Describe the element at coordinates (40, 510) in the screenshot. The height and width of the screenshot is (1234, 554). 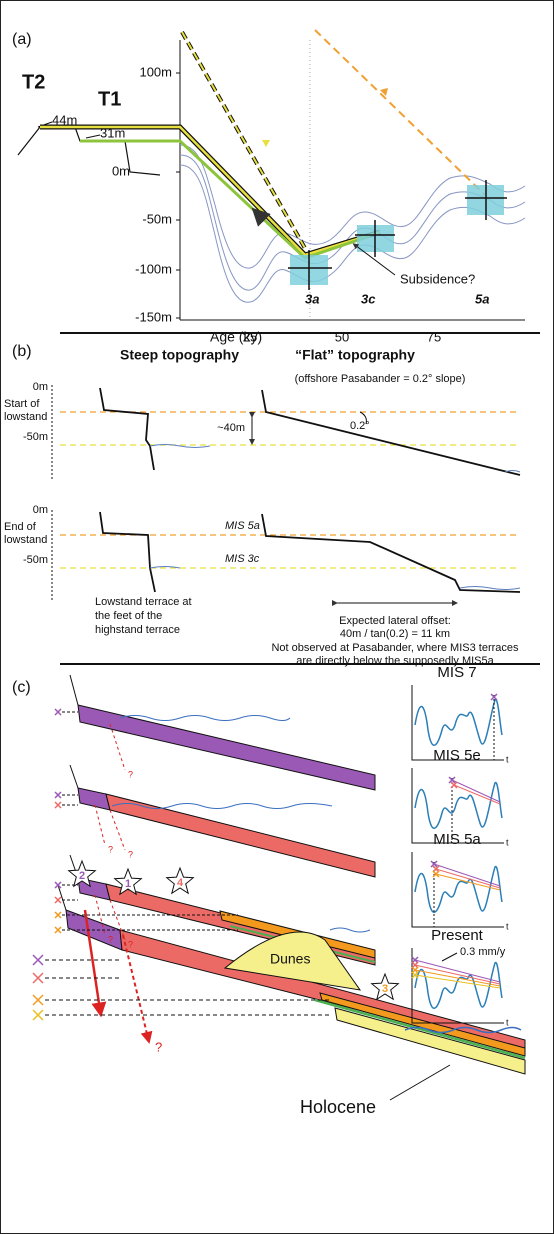
I see `depth-tick: 0m` at that location.